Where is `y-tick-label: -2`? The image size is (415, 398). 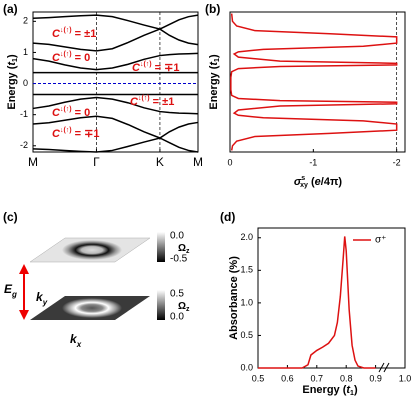
y-tick-label: -2 is located at coordinates (24, 145).